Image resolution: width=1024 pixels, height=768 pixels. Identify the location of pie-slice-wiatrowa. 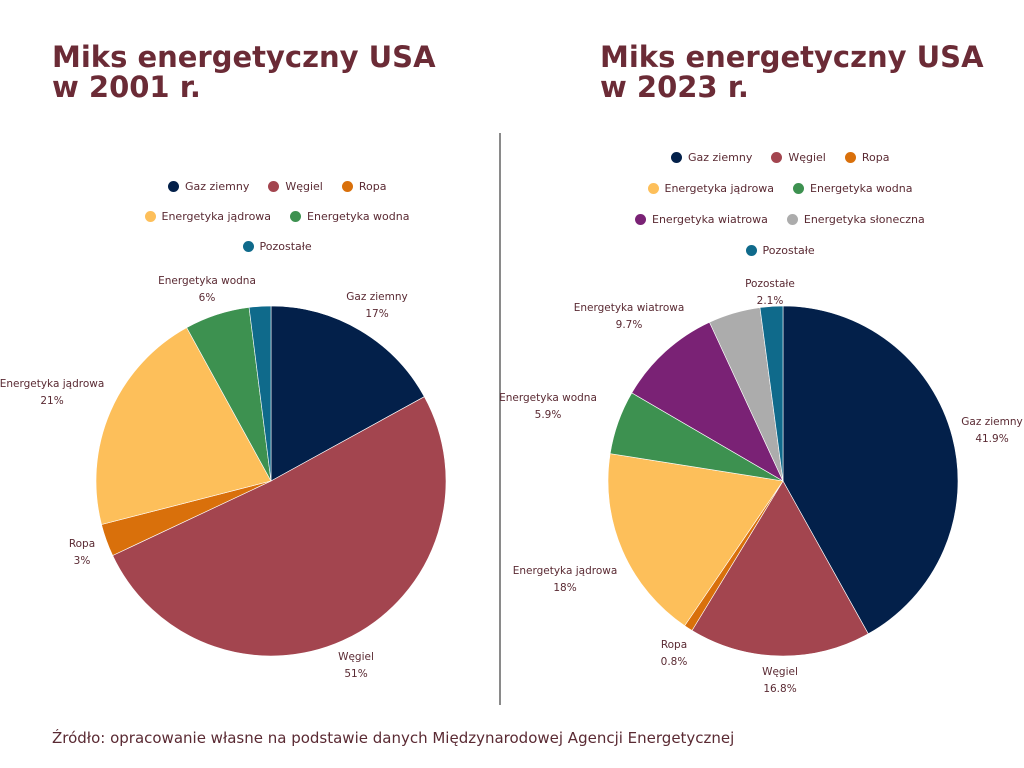
(707, 401).